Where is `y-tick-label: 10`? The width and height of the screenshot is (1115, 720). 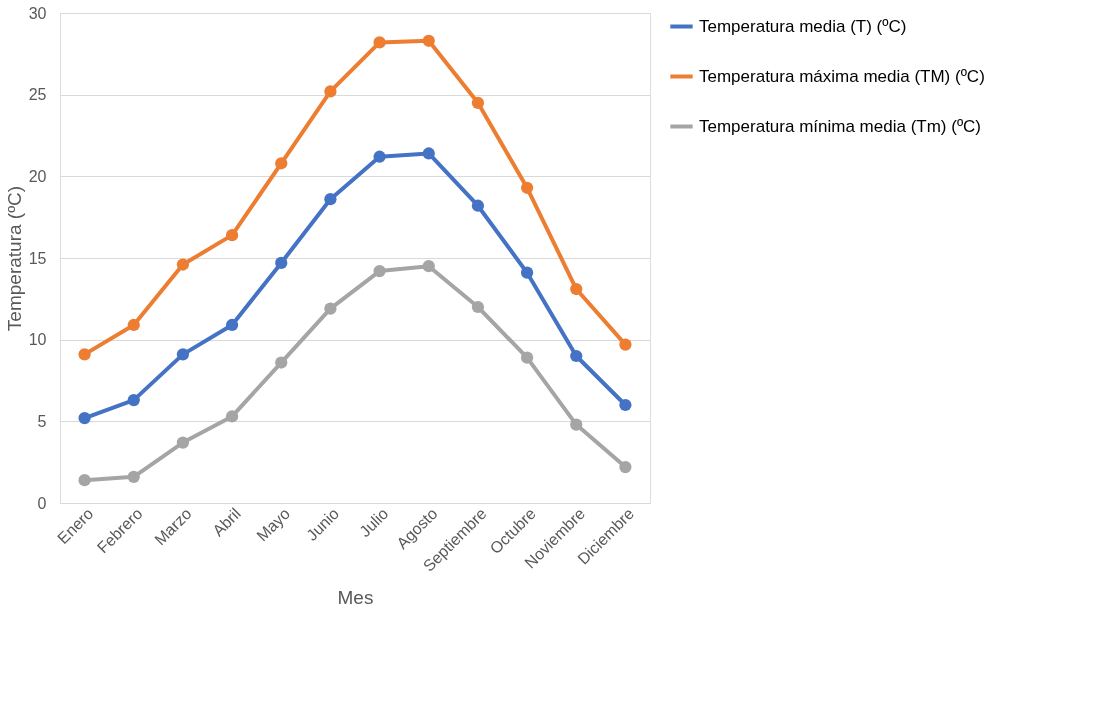
y-tick-label: 10 is located at coordinates (37, 340).